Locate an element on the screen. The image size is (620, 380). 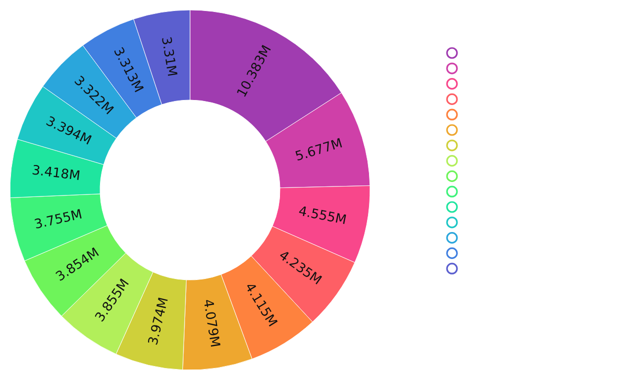
data-label: 4.079M is located at coordinates (211, 323).